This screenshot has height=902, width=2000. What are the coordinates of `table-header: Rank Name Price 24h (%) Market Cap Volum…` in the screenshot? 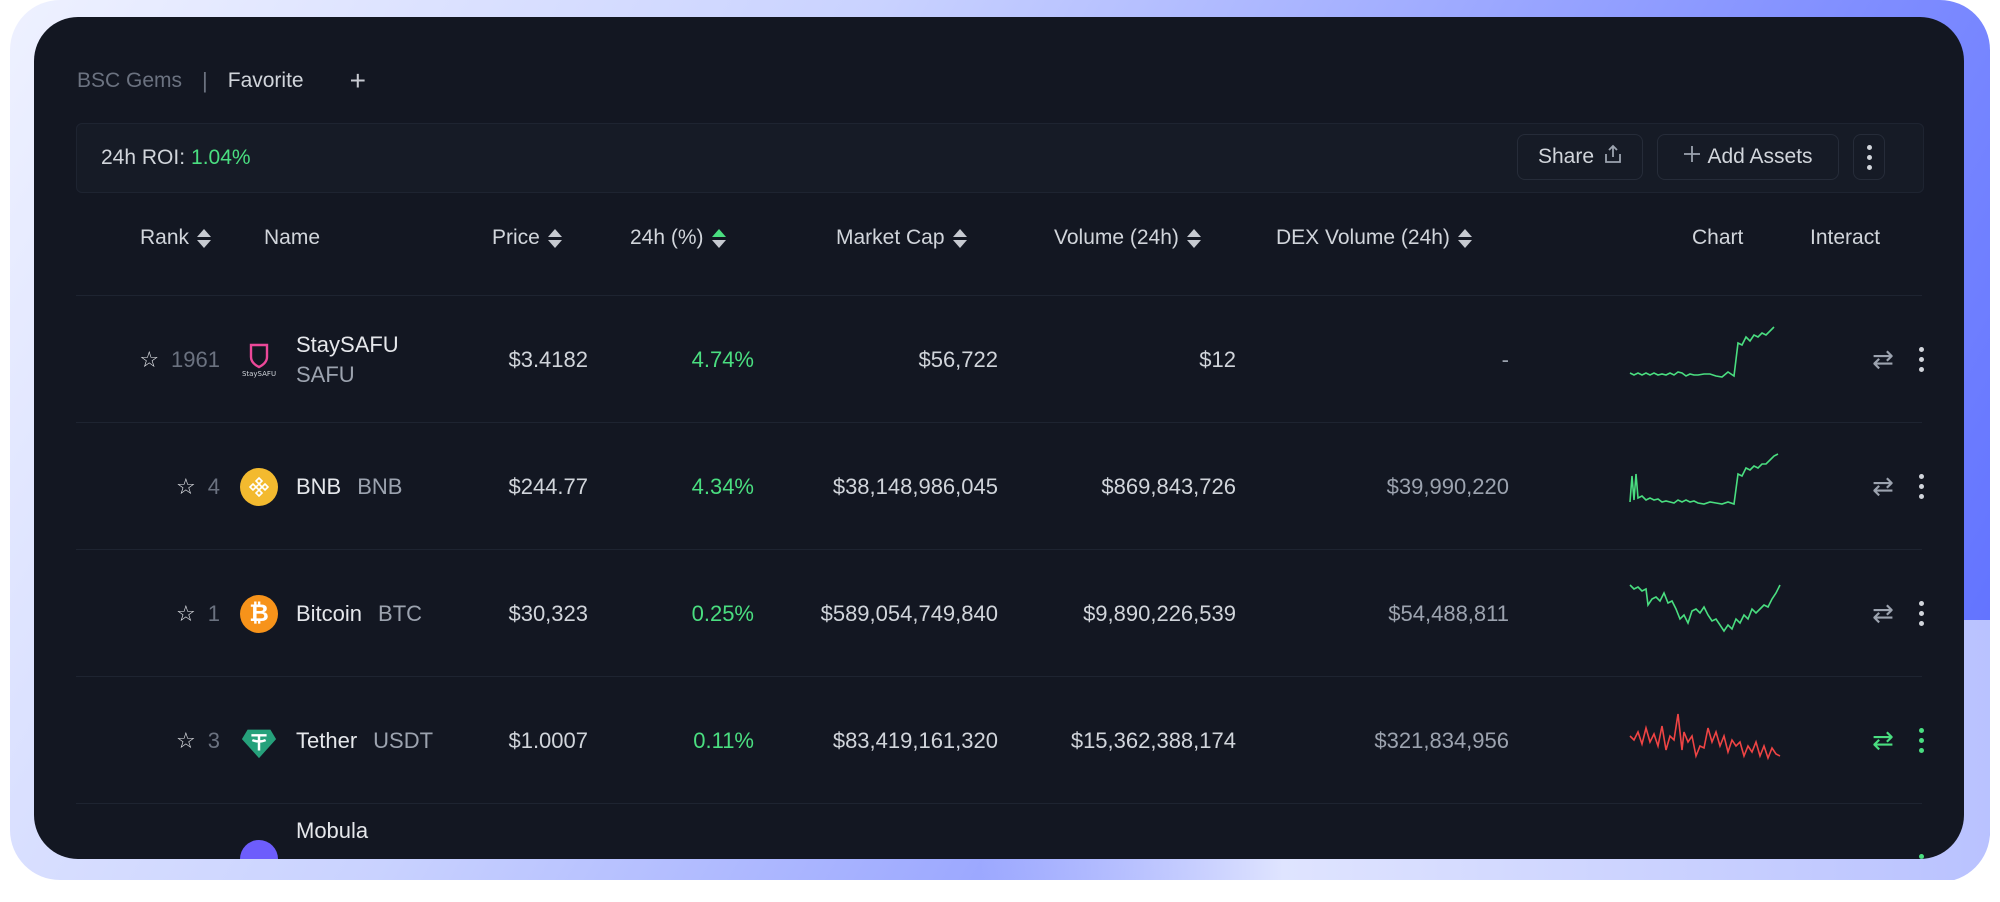 It's located at (999, 263).